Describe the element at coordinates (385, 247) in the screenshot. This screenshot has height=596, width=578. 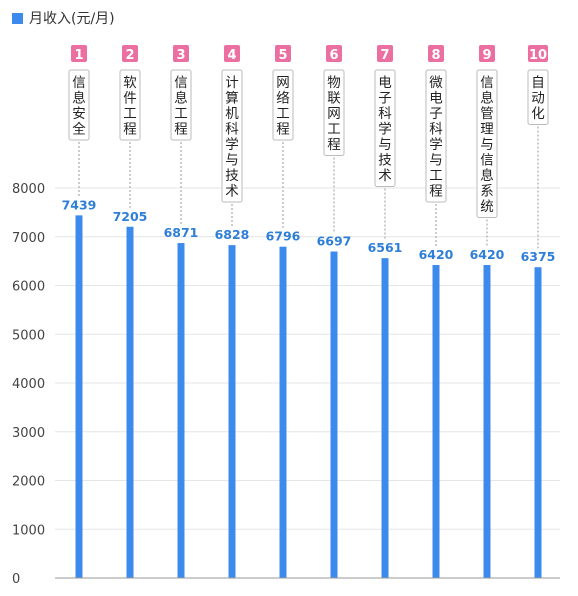
I see `value-label: 6561` at that location.